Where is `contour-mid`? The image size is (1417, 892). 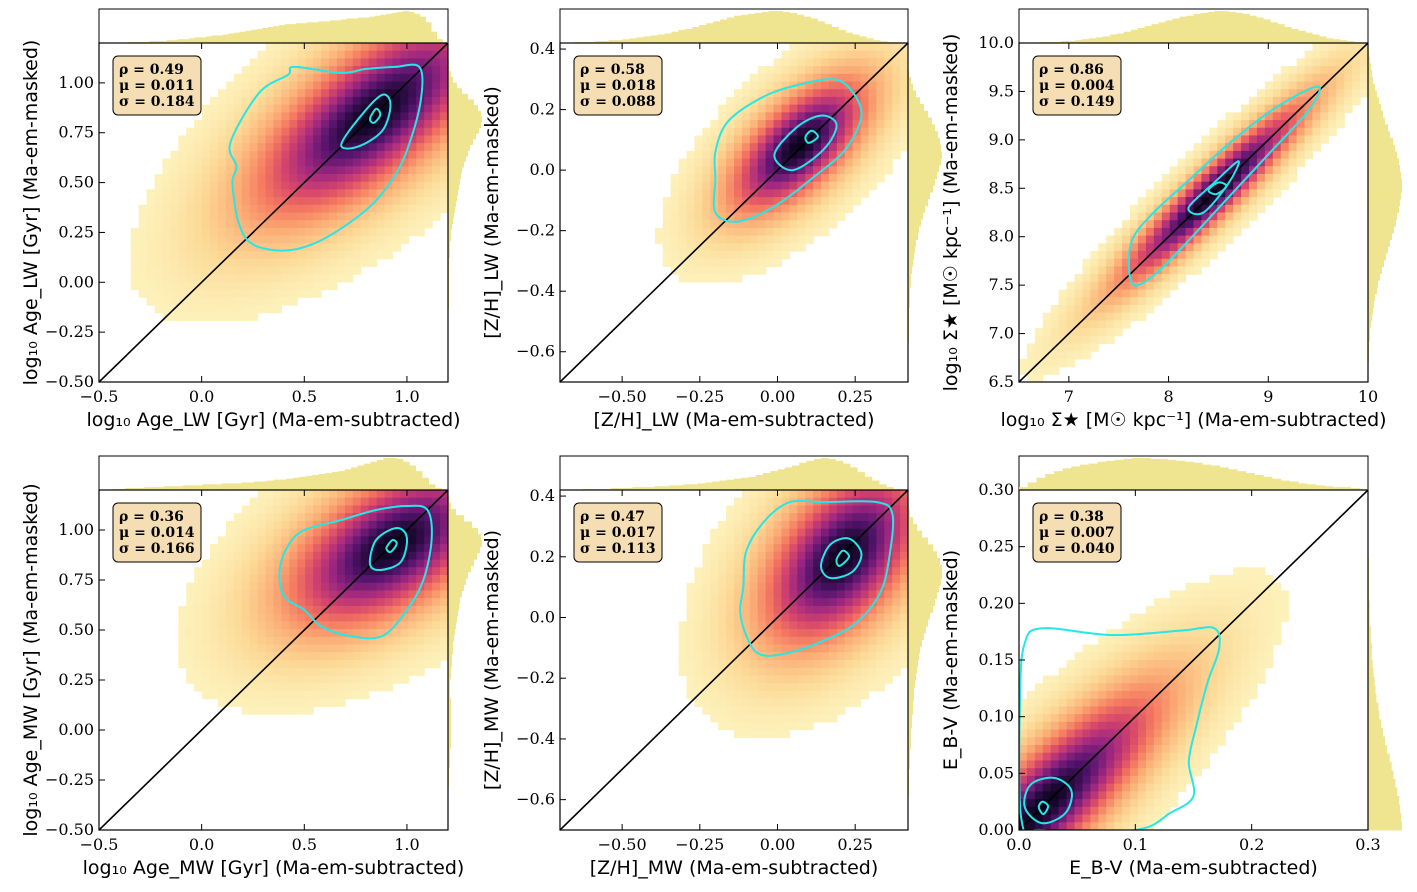 contour-mid is located at coordinates (805, 143).